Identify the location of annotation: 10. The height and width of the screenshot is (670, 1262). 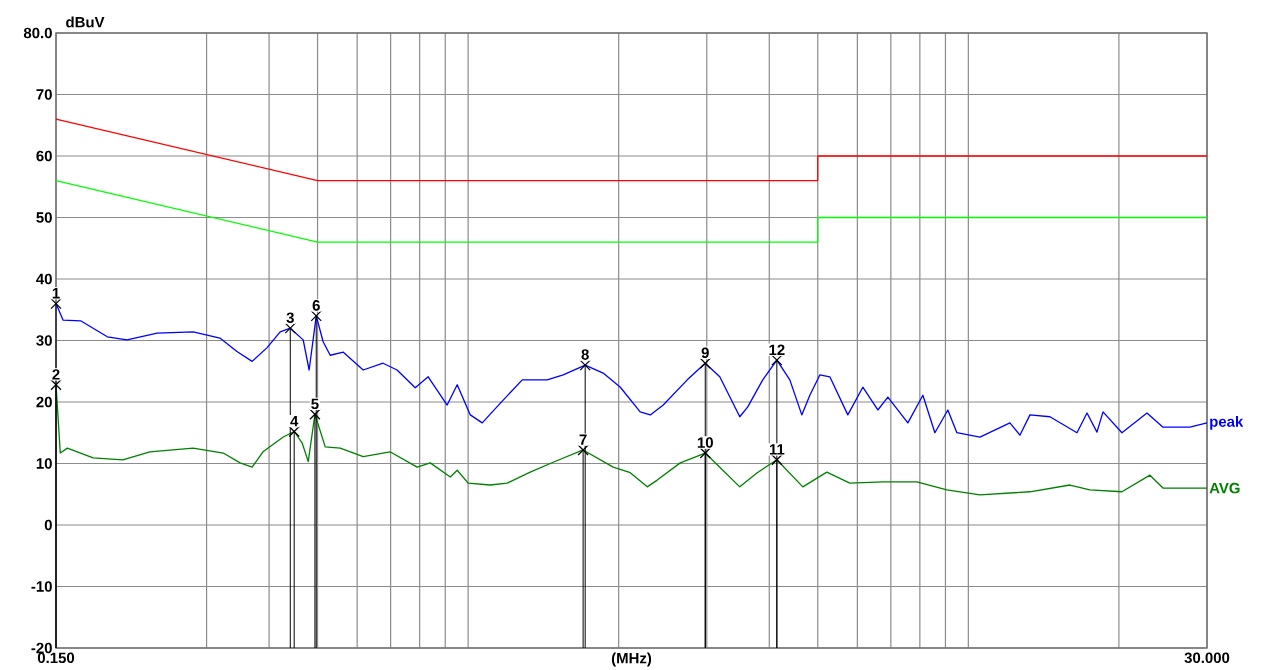
(705, 442).